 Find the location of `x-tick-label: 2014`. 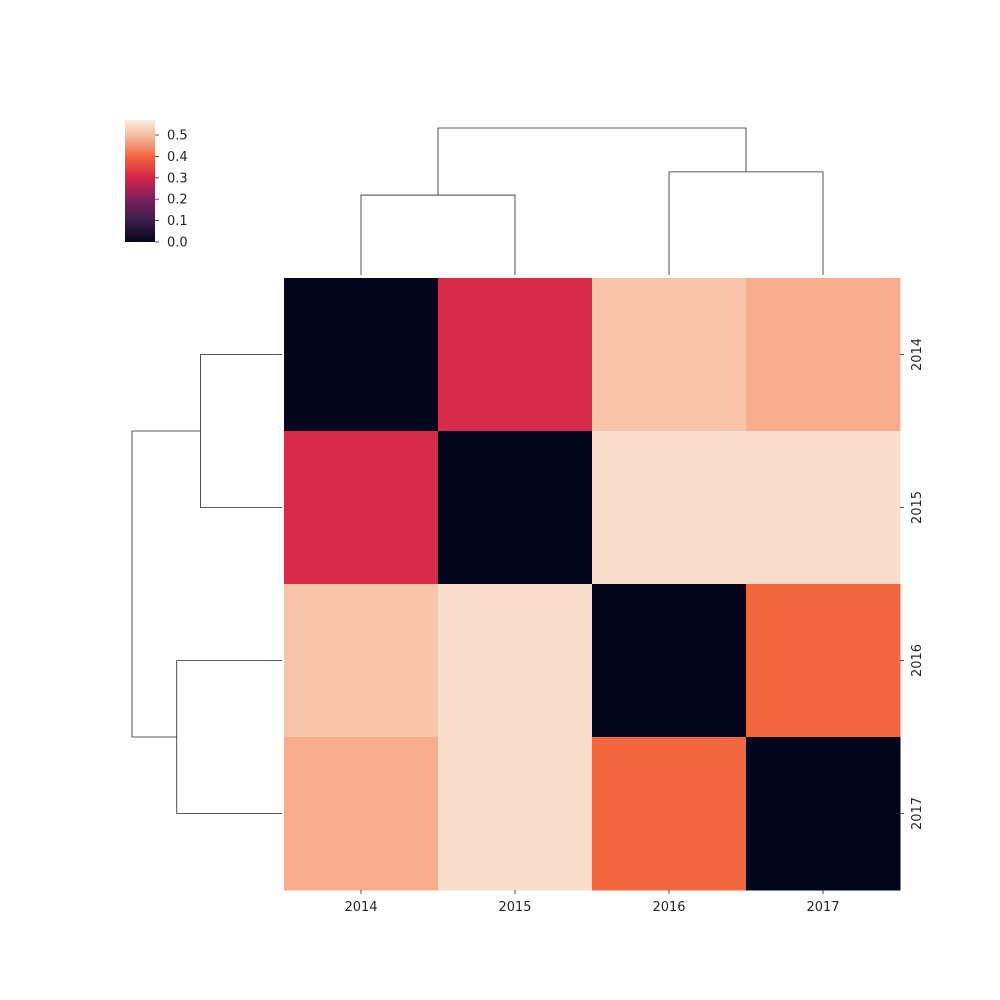

x-tick-label: 2014 is located at coordinates (360, 907).